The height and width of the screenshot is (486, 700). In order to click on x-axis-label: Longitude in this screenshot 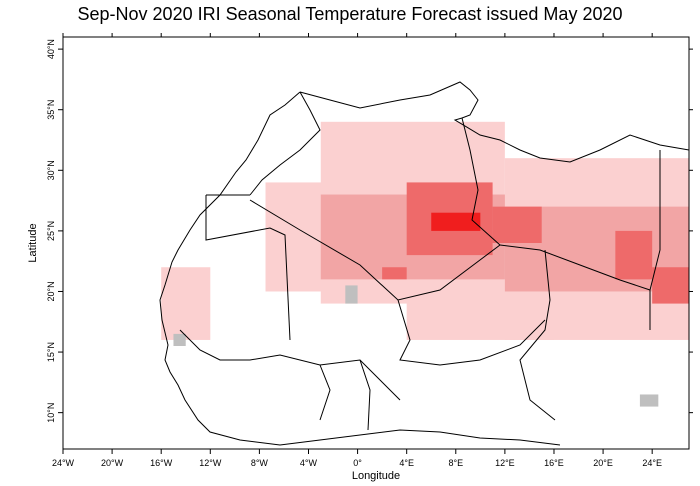, I will do `click(376, 476)`.